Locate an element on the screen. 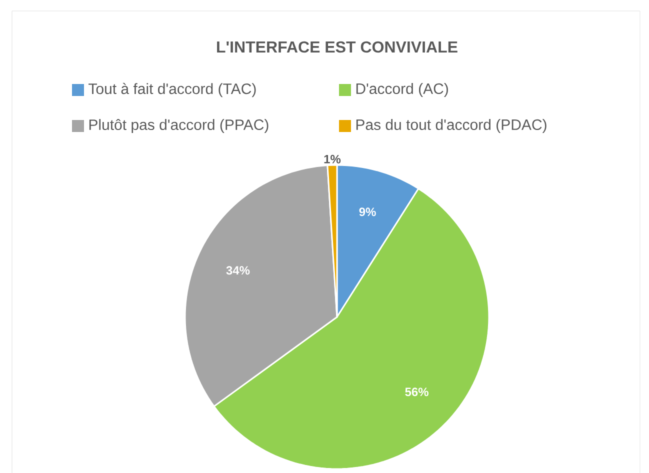  legend-label: Tout à fait d'accord (TAC) is located at coordinates (172, 90).